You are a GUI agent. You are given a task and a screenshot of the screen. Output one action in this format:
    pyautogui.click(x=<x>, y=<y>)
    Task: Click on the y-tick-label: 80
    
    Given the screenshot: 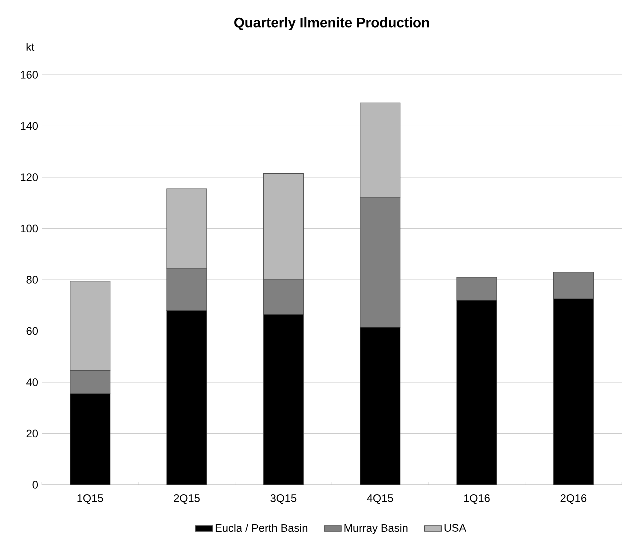 What is the action you would take?
    pyautogui.click(x=32, y=280)
    